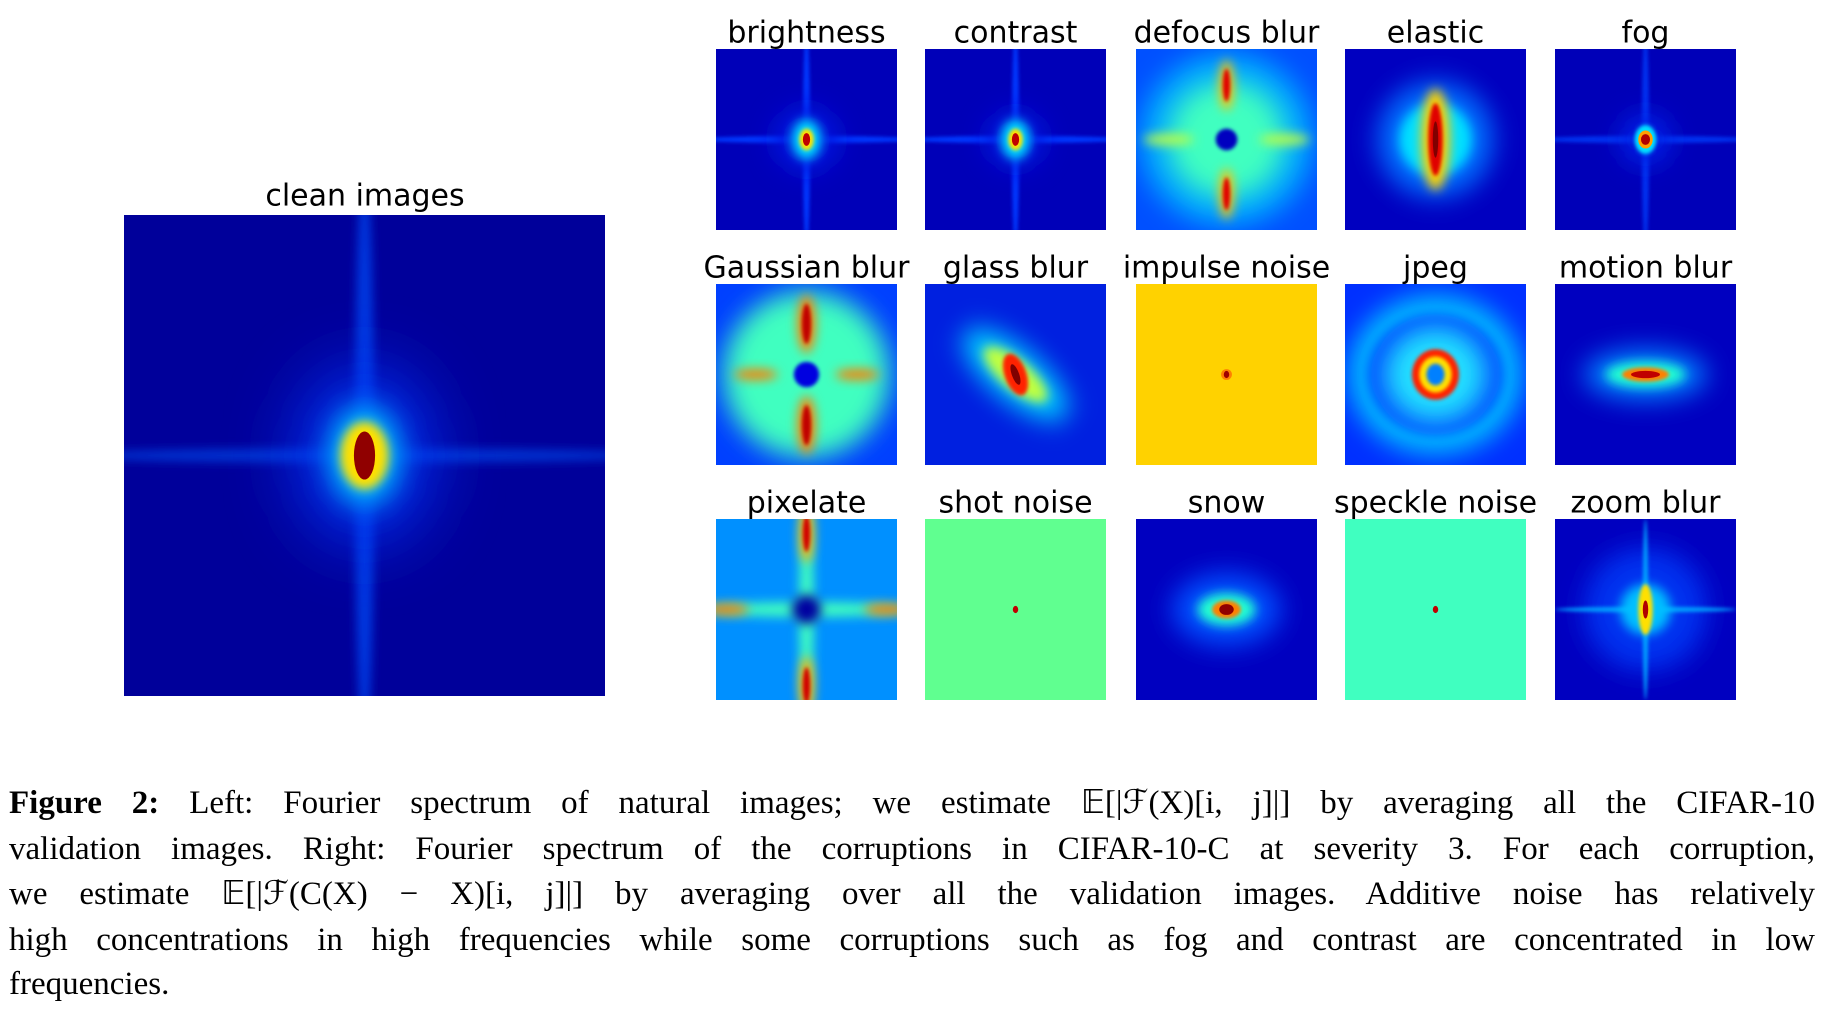  Describe the element at coordinates (1646, 503) in the screenshot. I see `panel-title: zoom blur` at that location.